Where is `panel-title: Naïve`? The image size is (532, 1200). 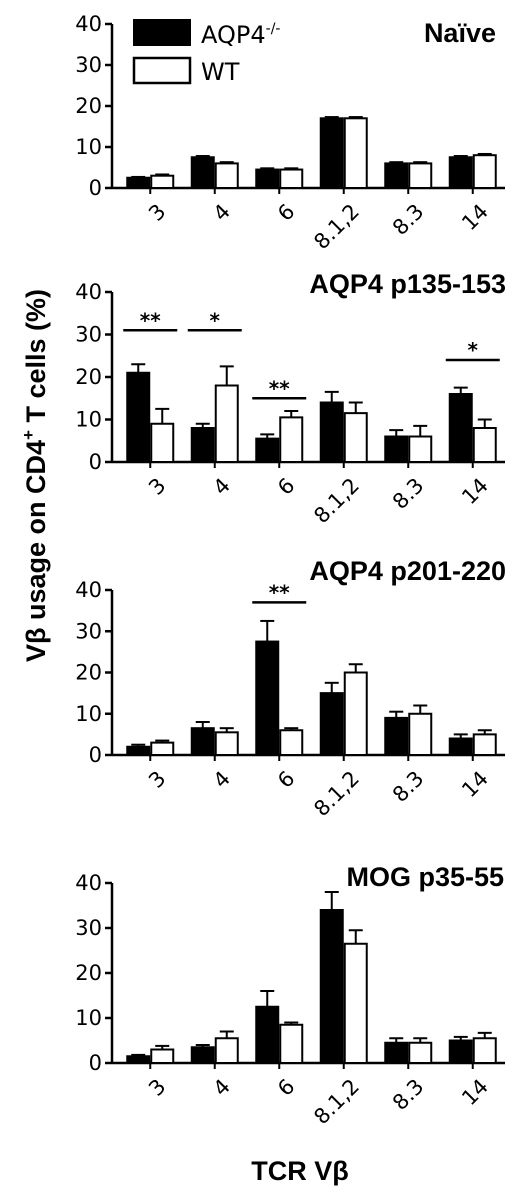 panel-title: Naïve is located at coordinates (460, 33).